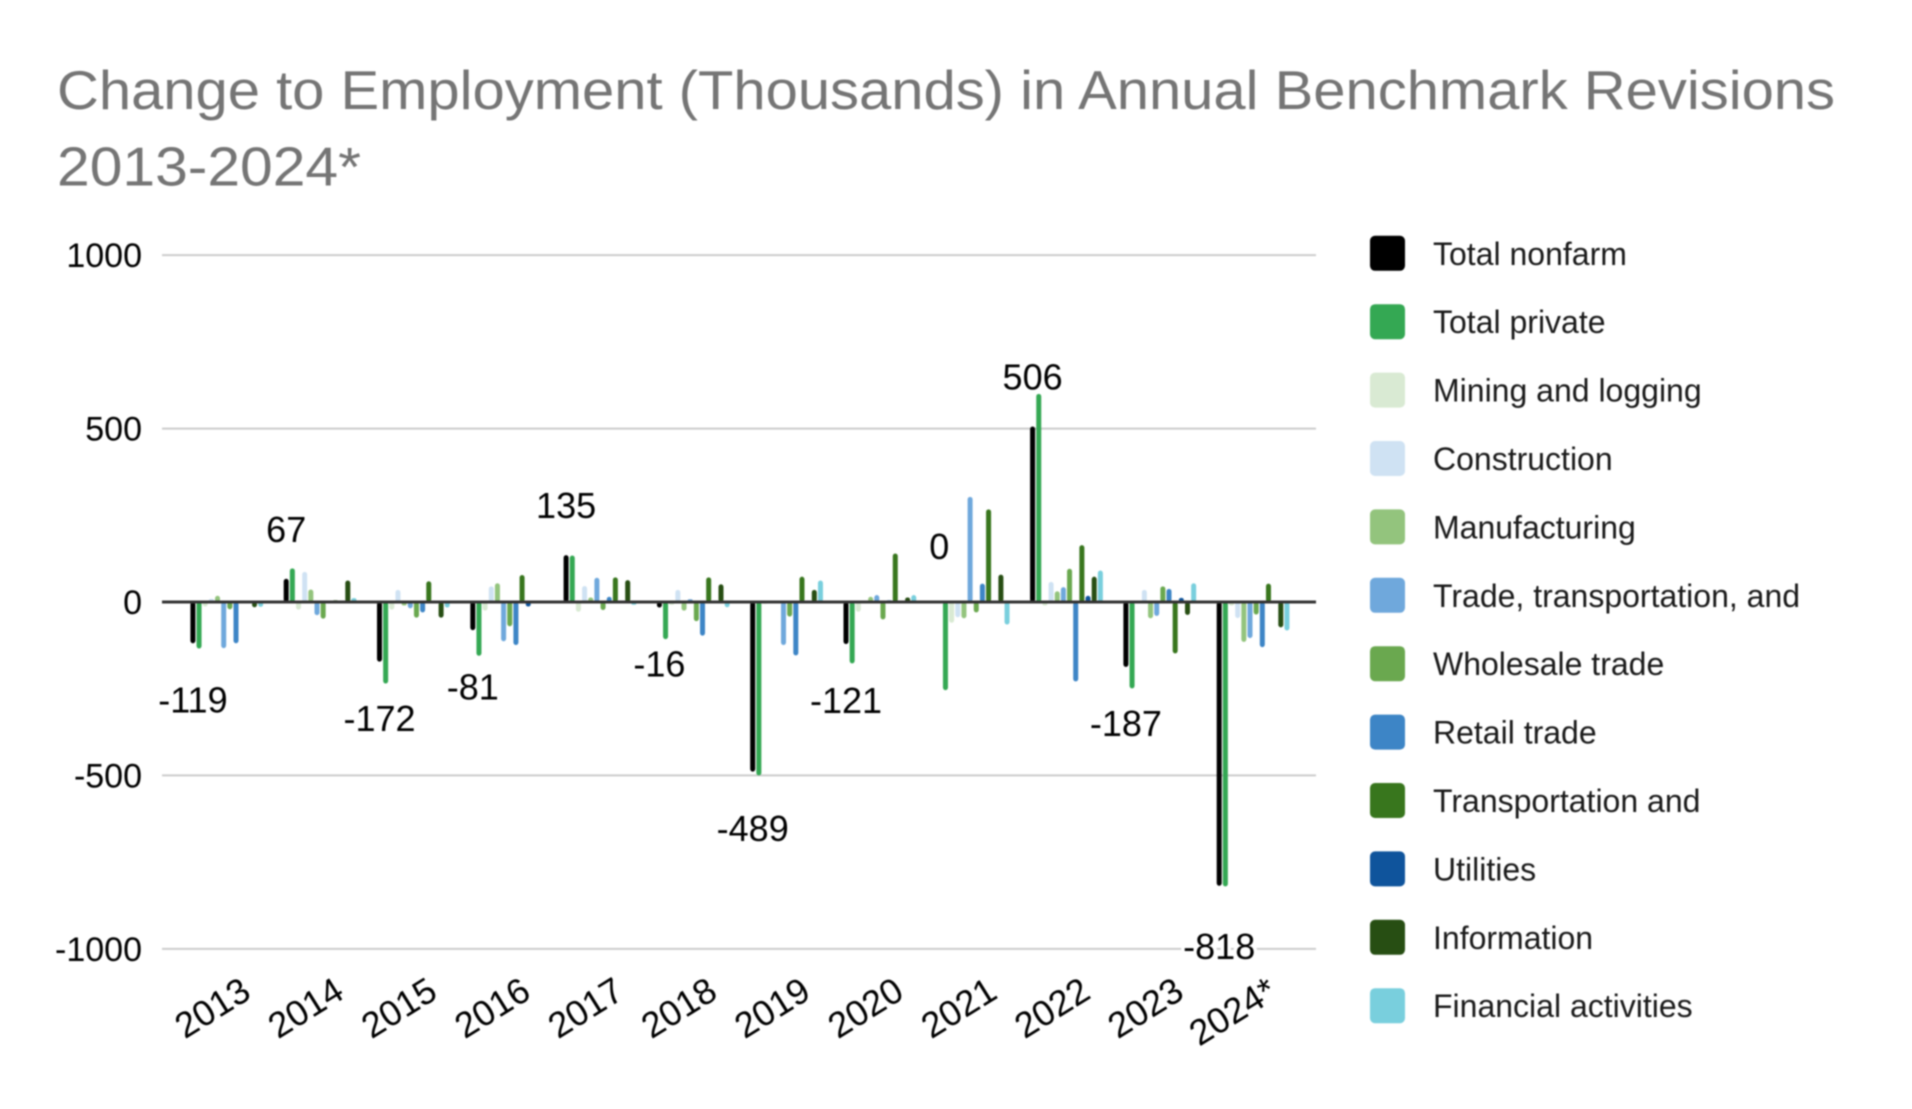 This screenshot has height=1109, width=1912. What do you see at coordinates (113, 430) in the screenshot?
I see `svg-text: 500` at bounding box center [113, 430].